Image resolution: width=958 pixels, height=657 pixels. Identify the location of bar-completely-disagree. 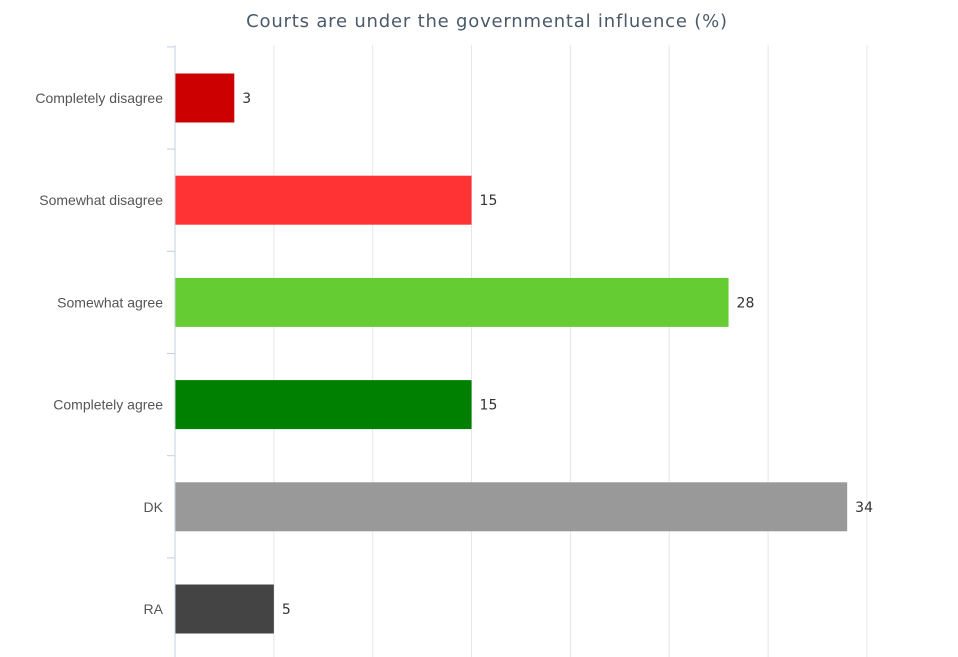
(205, 98).